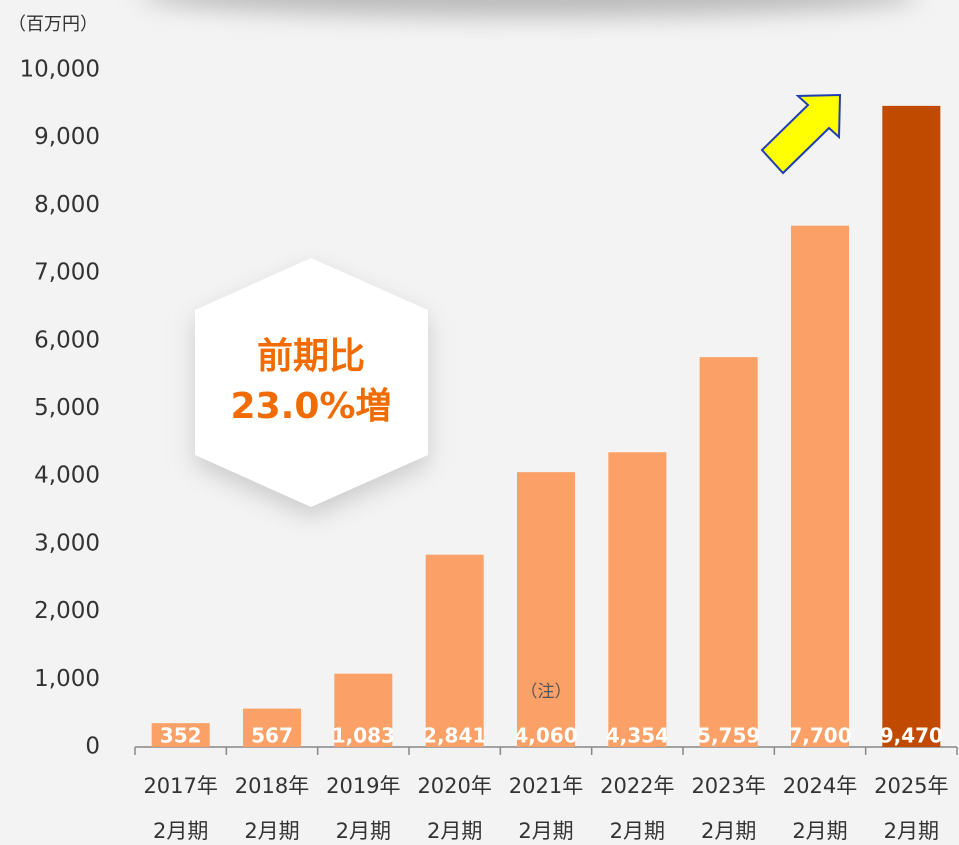 Image resolution: width=959 pixels, height=845 pixels. Describe the element at coordinates (67, 476) in the screenshot. I see `y-tick-label: 4,000` at that location.